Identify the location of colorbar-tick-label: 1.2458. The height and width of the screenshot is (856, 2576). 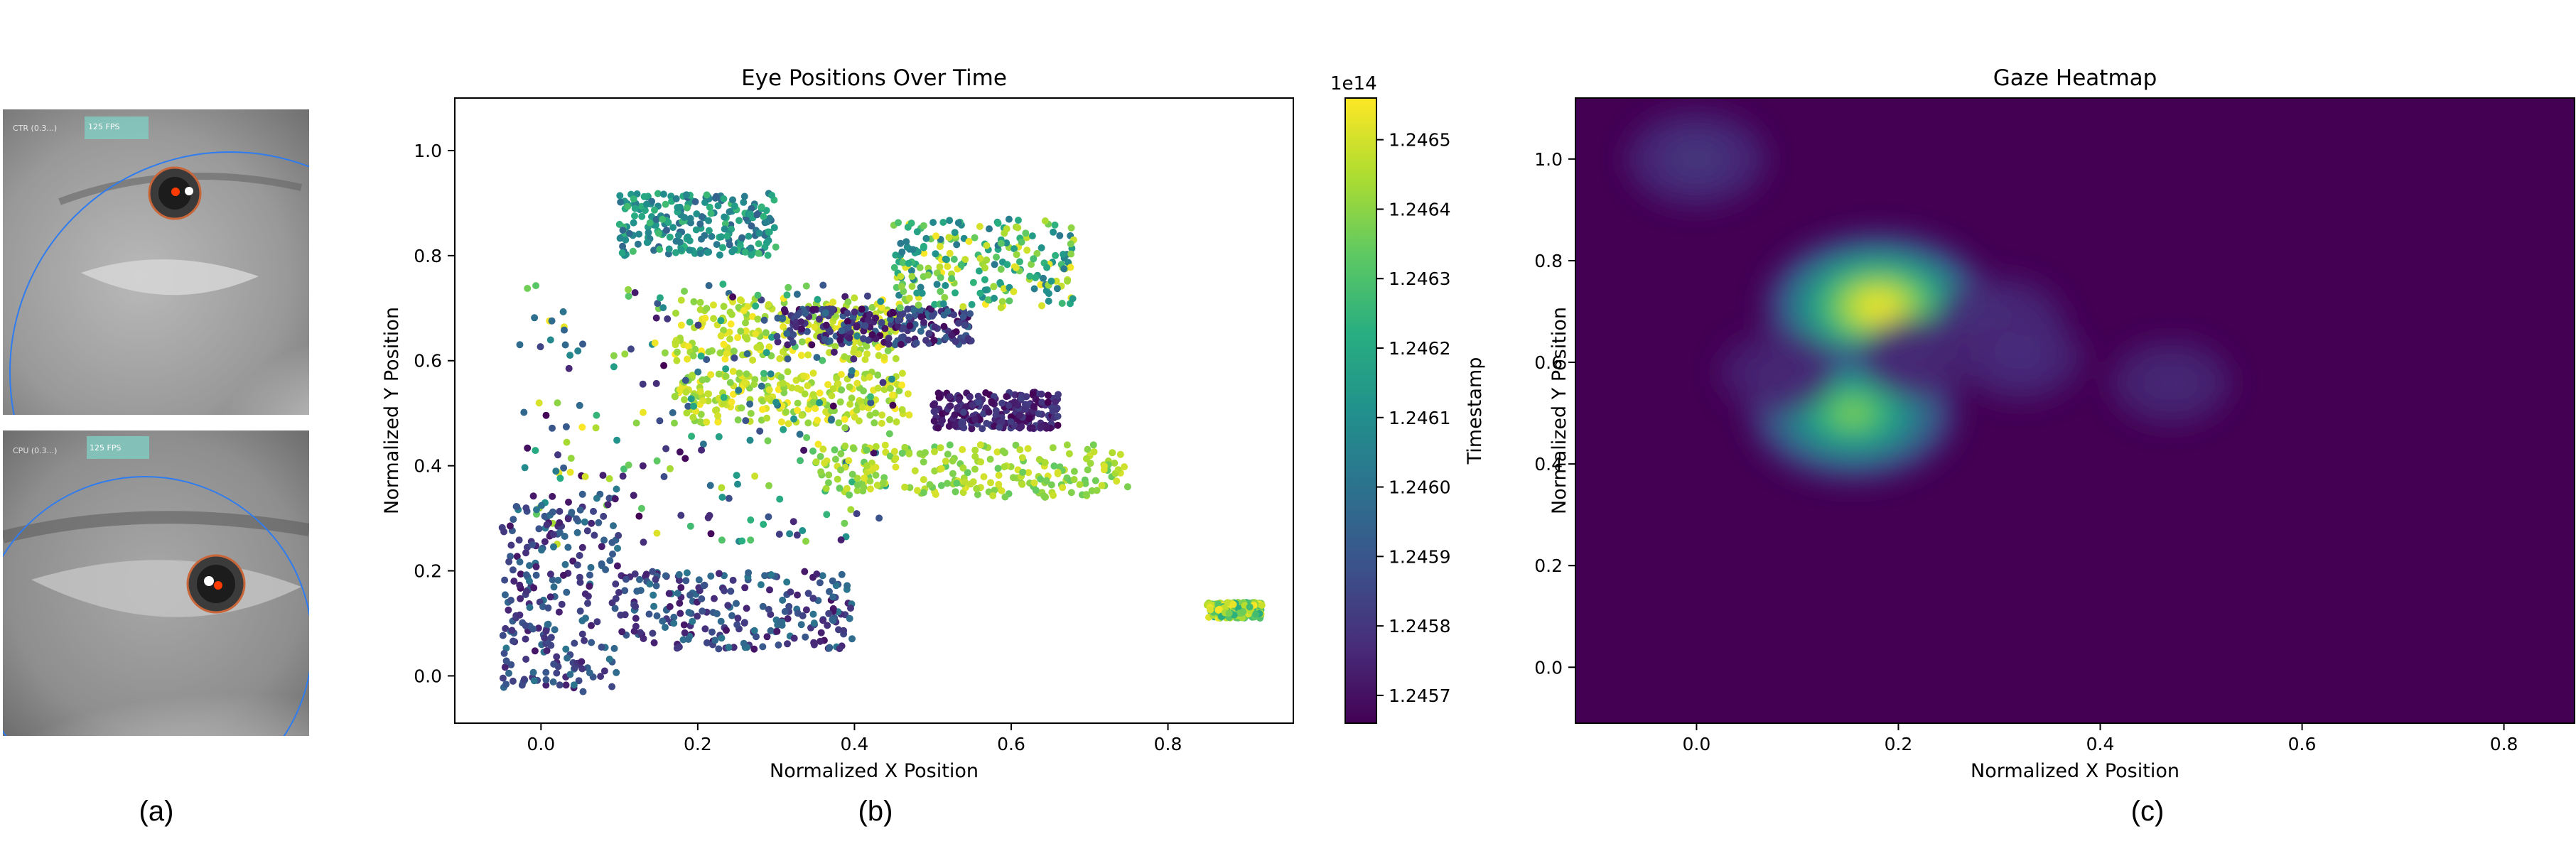
(1420, 626).